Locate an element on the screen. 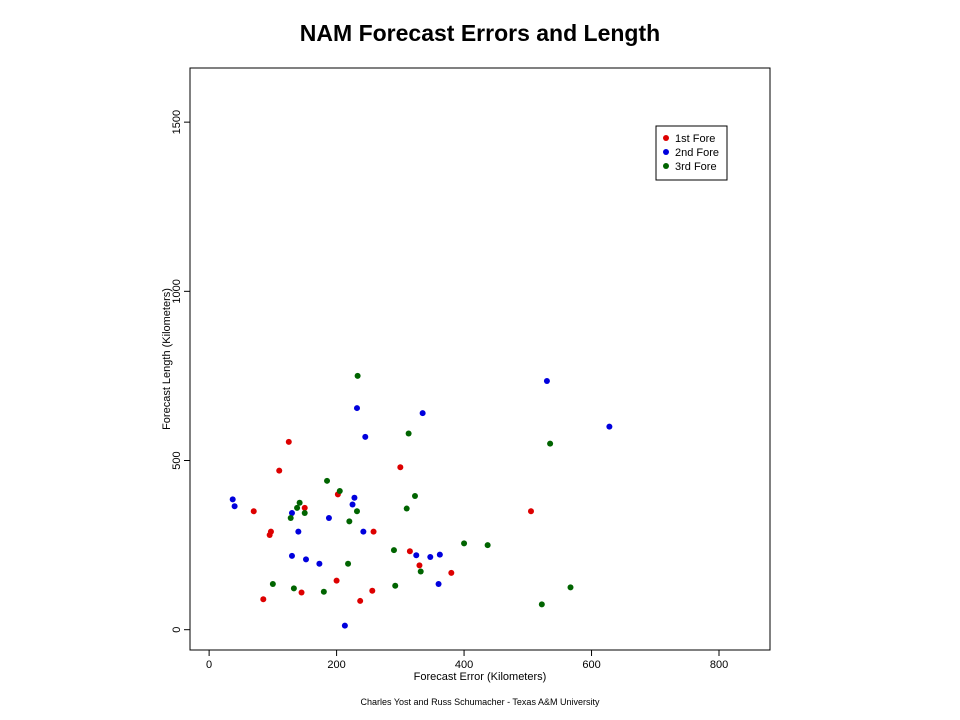 This screenshot has height=720, width=960. x-axis-label: Forecast Error (Kilometers) is located at coordinates (480, 677).